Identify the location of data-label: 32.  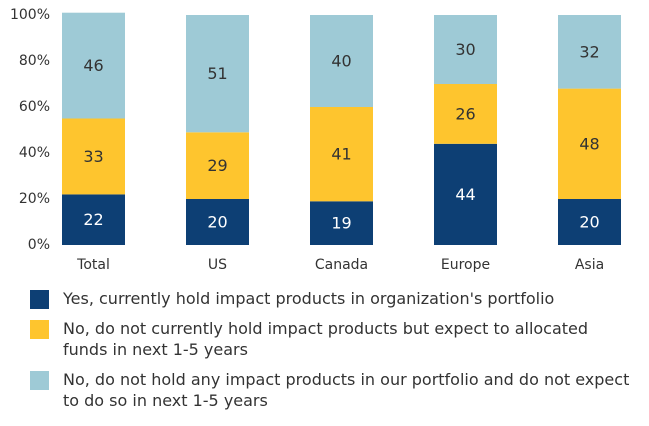
(589, 51).